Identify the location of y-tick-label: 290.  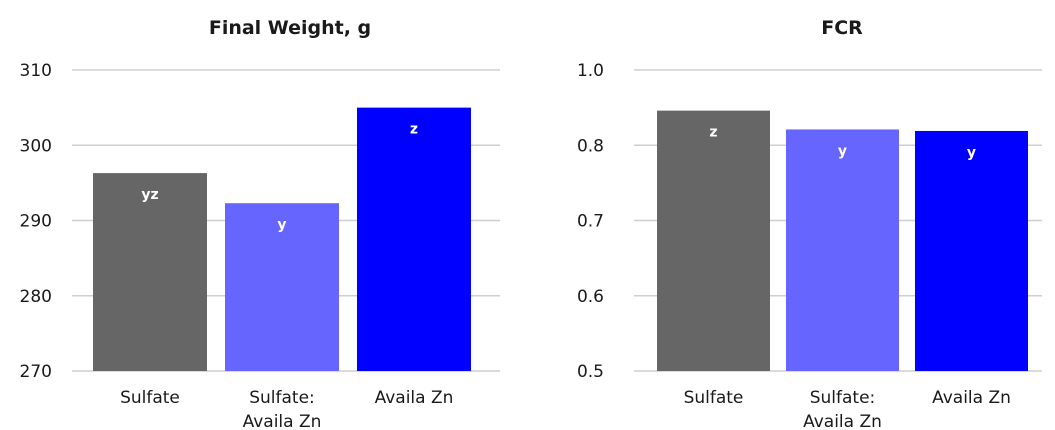
(36, 222).